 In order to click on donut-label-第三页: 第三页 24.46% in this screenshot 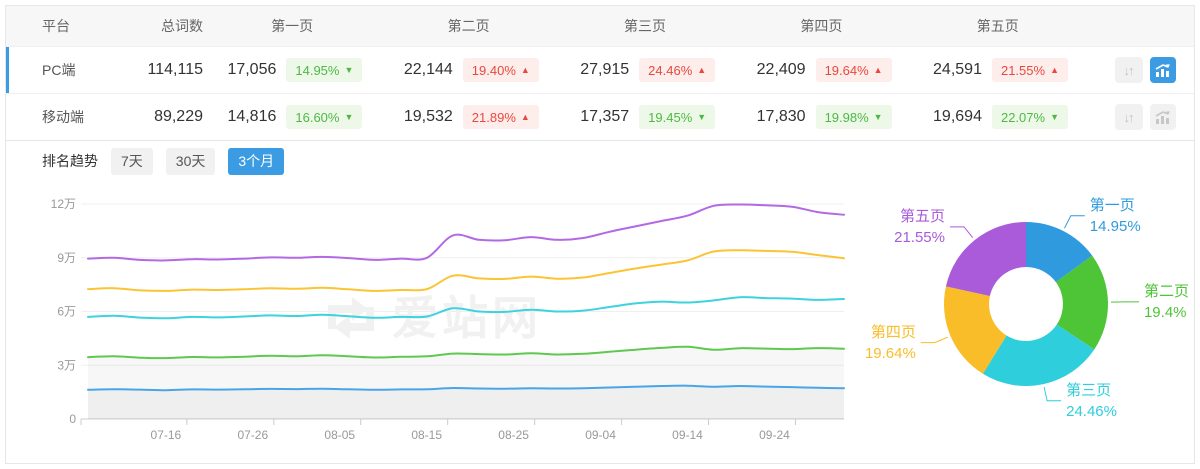, I will do `click(1091, 400)`.